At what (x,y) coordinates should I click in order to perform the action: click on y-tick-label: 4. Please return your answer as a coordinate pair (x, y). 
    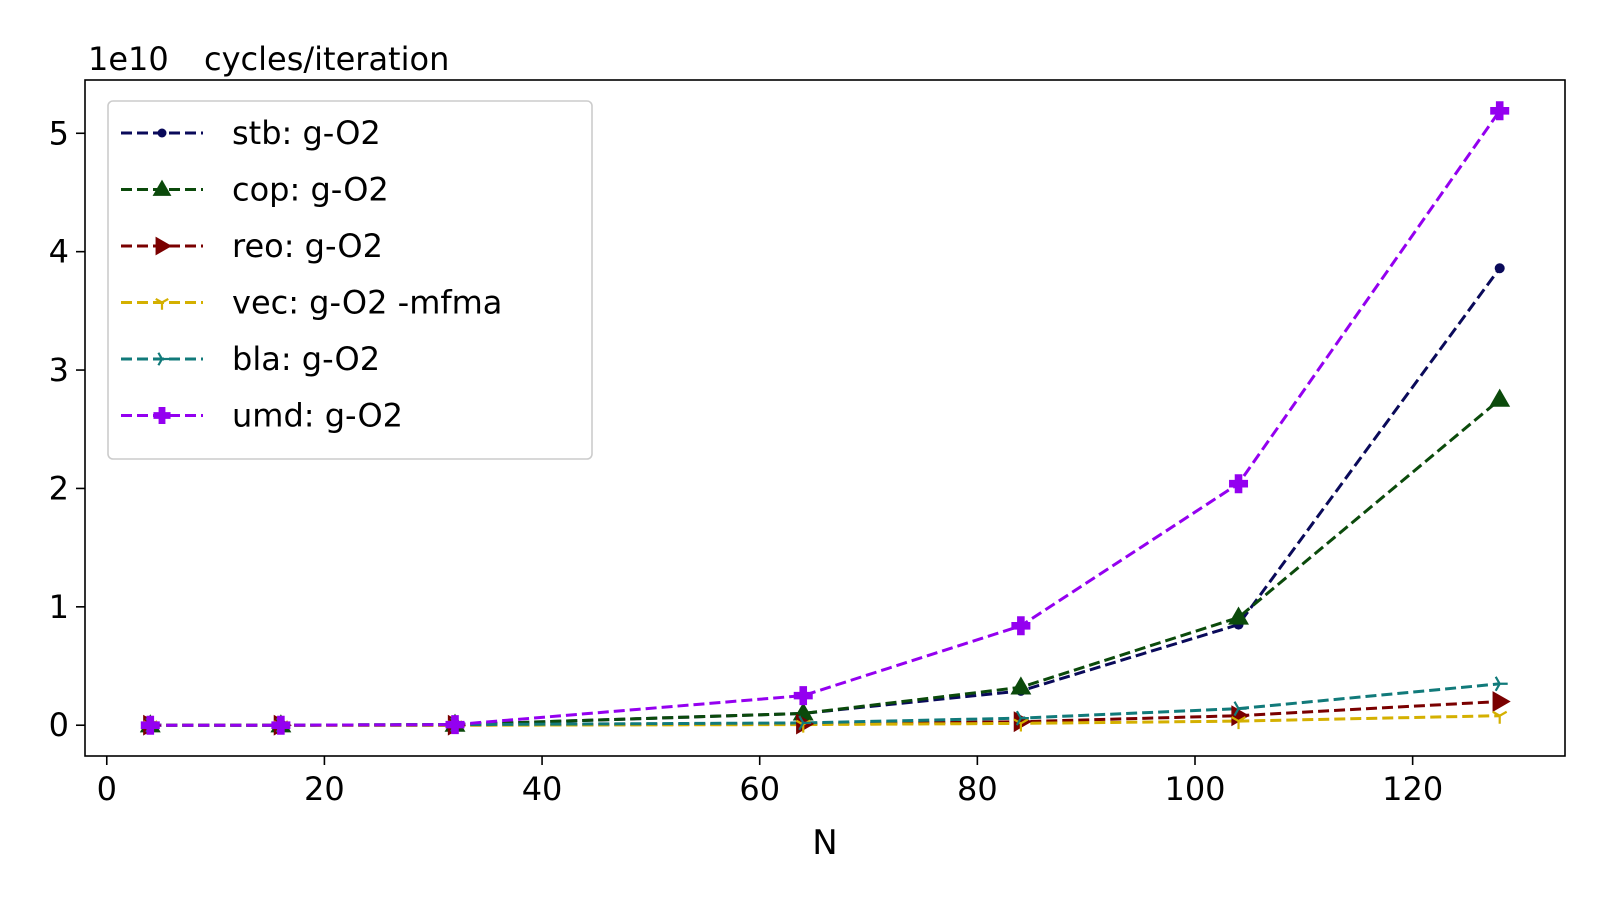
    Looking at the image, I should click on (59, 252).